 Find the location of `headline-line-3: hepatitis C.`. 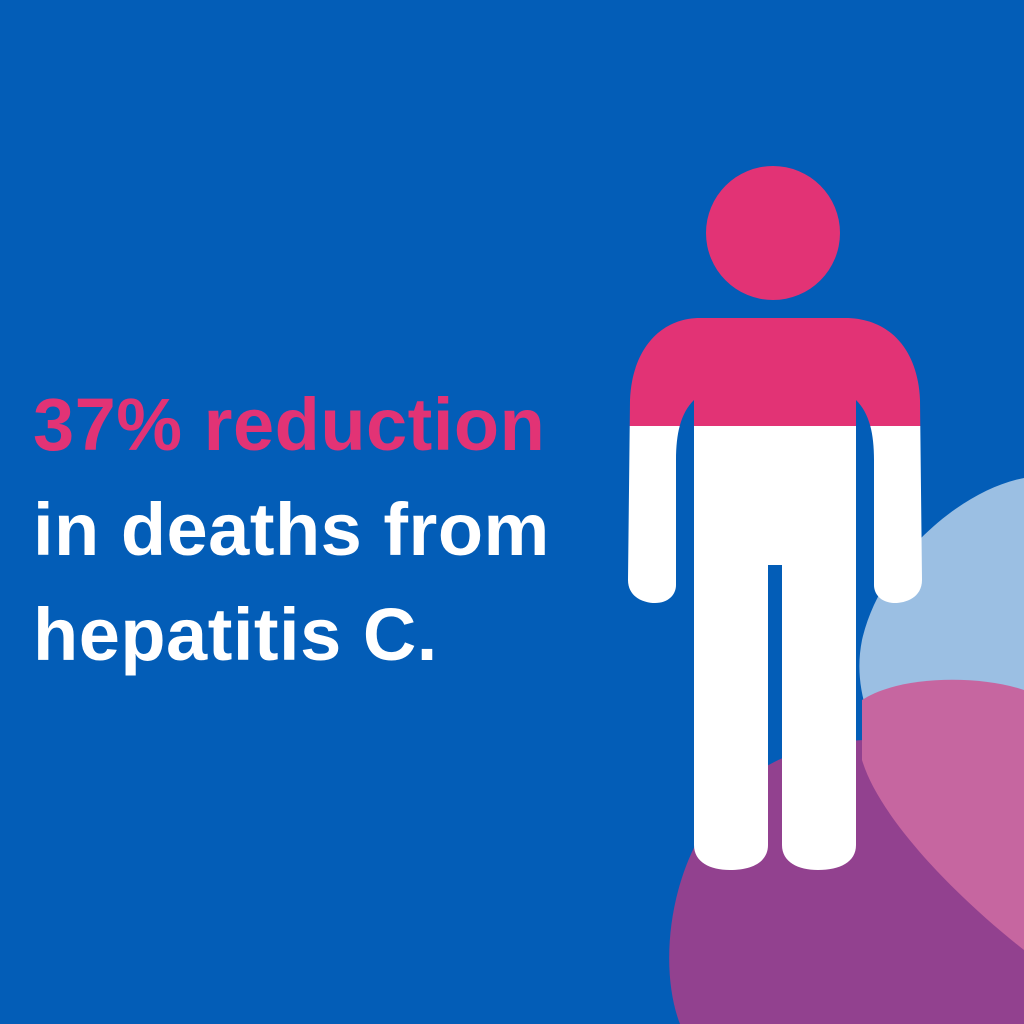

headline-line-3: hepatitis C. is located at coordinates (235, 634).